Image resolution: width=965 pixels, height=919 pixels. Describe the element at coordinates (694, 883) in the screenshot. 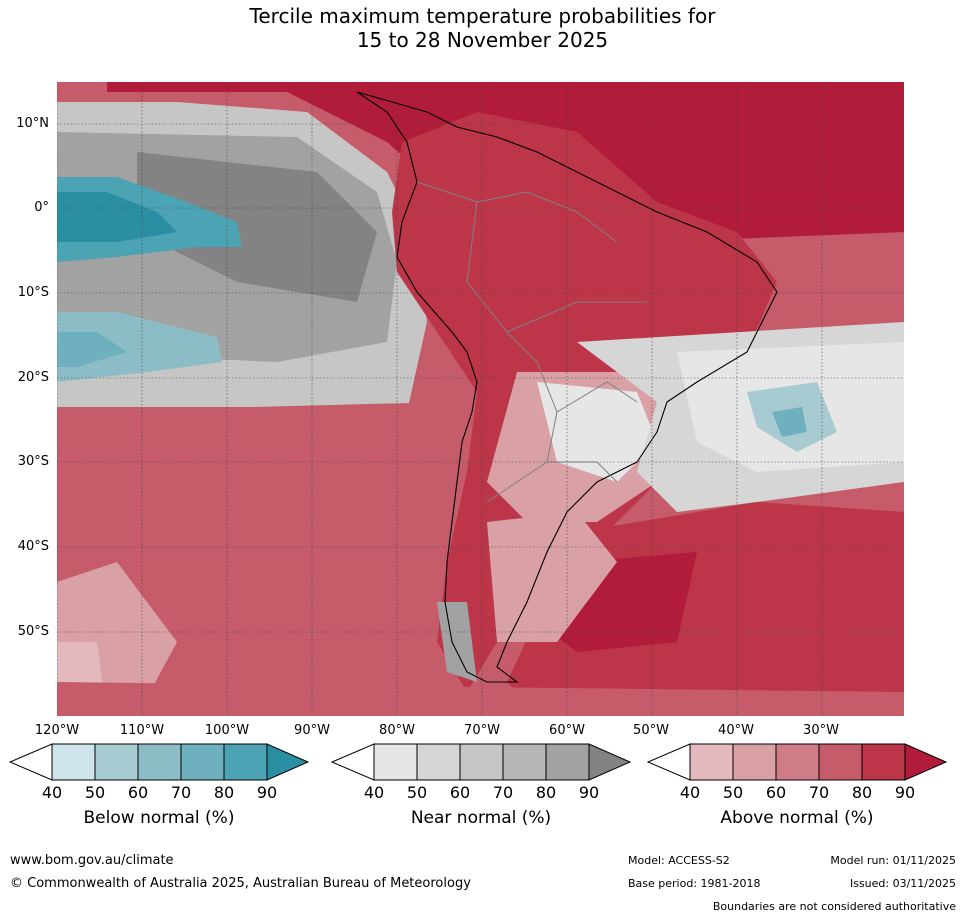

I see `footer-base-period: Base period: 1981-2018` at that location.